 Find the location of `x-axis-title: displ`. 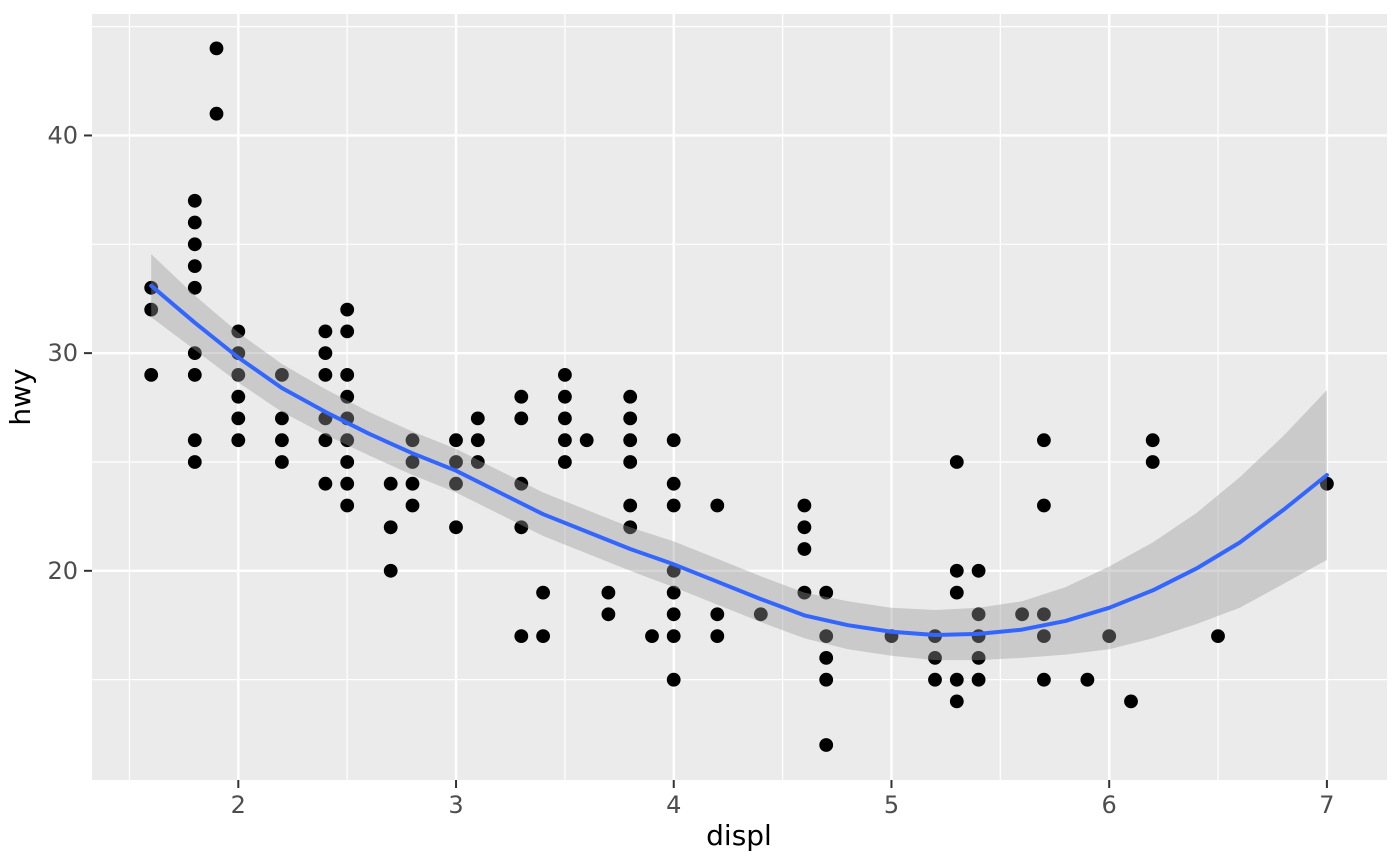

x-axis-title: displ is located at coordinates (739, 835).